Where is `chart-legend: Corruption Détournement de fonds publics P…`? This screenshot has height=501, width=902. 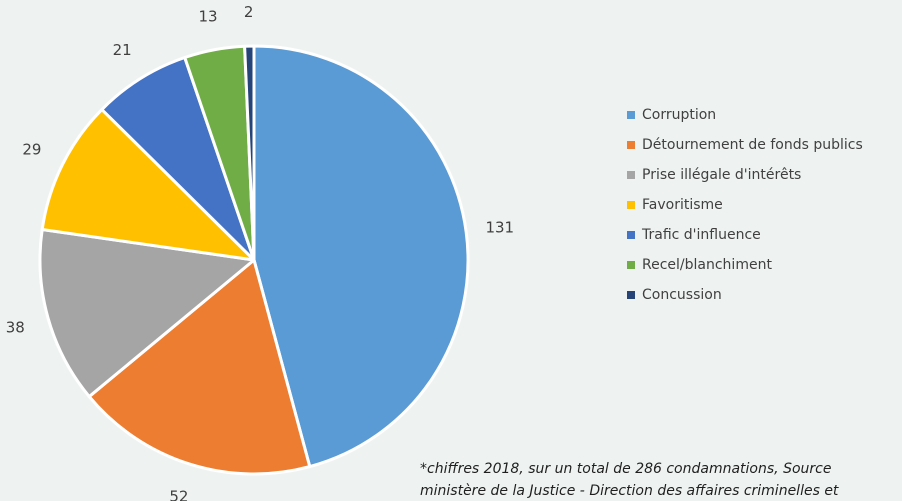
chart-legend: Corruption Détournement de fonds publics P… is located at coordinates (745, 205).